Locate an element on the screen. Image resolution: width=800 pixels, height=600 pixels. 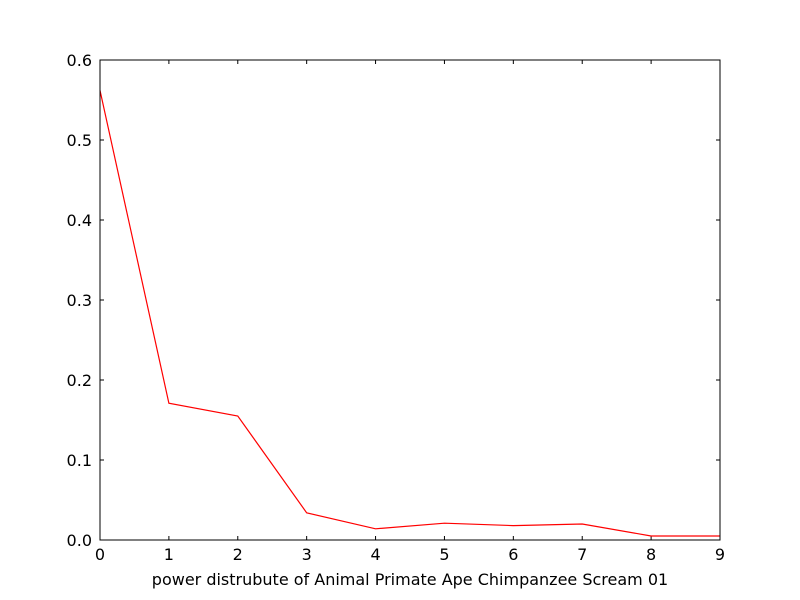
y-tick-label: 0.3 is located at coordinates (79, 300).